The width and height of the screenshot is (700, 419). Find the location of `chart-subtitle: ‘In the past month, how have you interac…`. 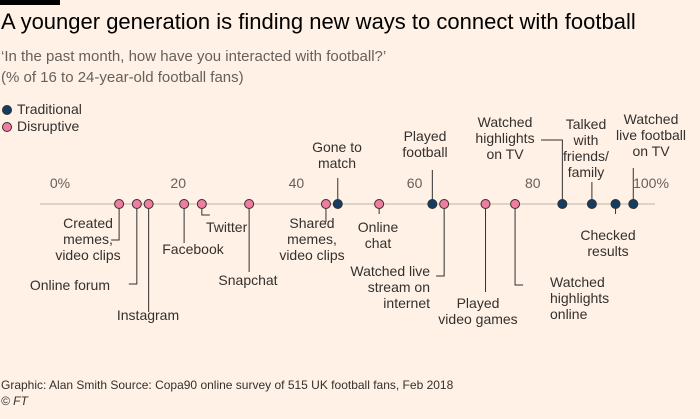

chart-subtitle: ‘In the past month, how have you interac… is located at coordinates (193, 67).